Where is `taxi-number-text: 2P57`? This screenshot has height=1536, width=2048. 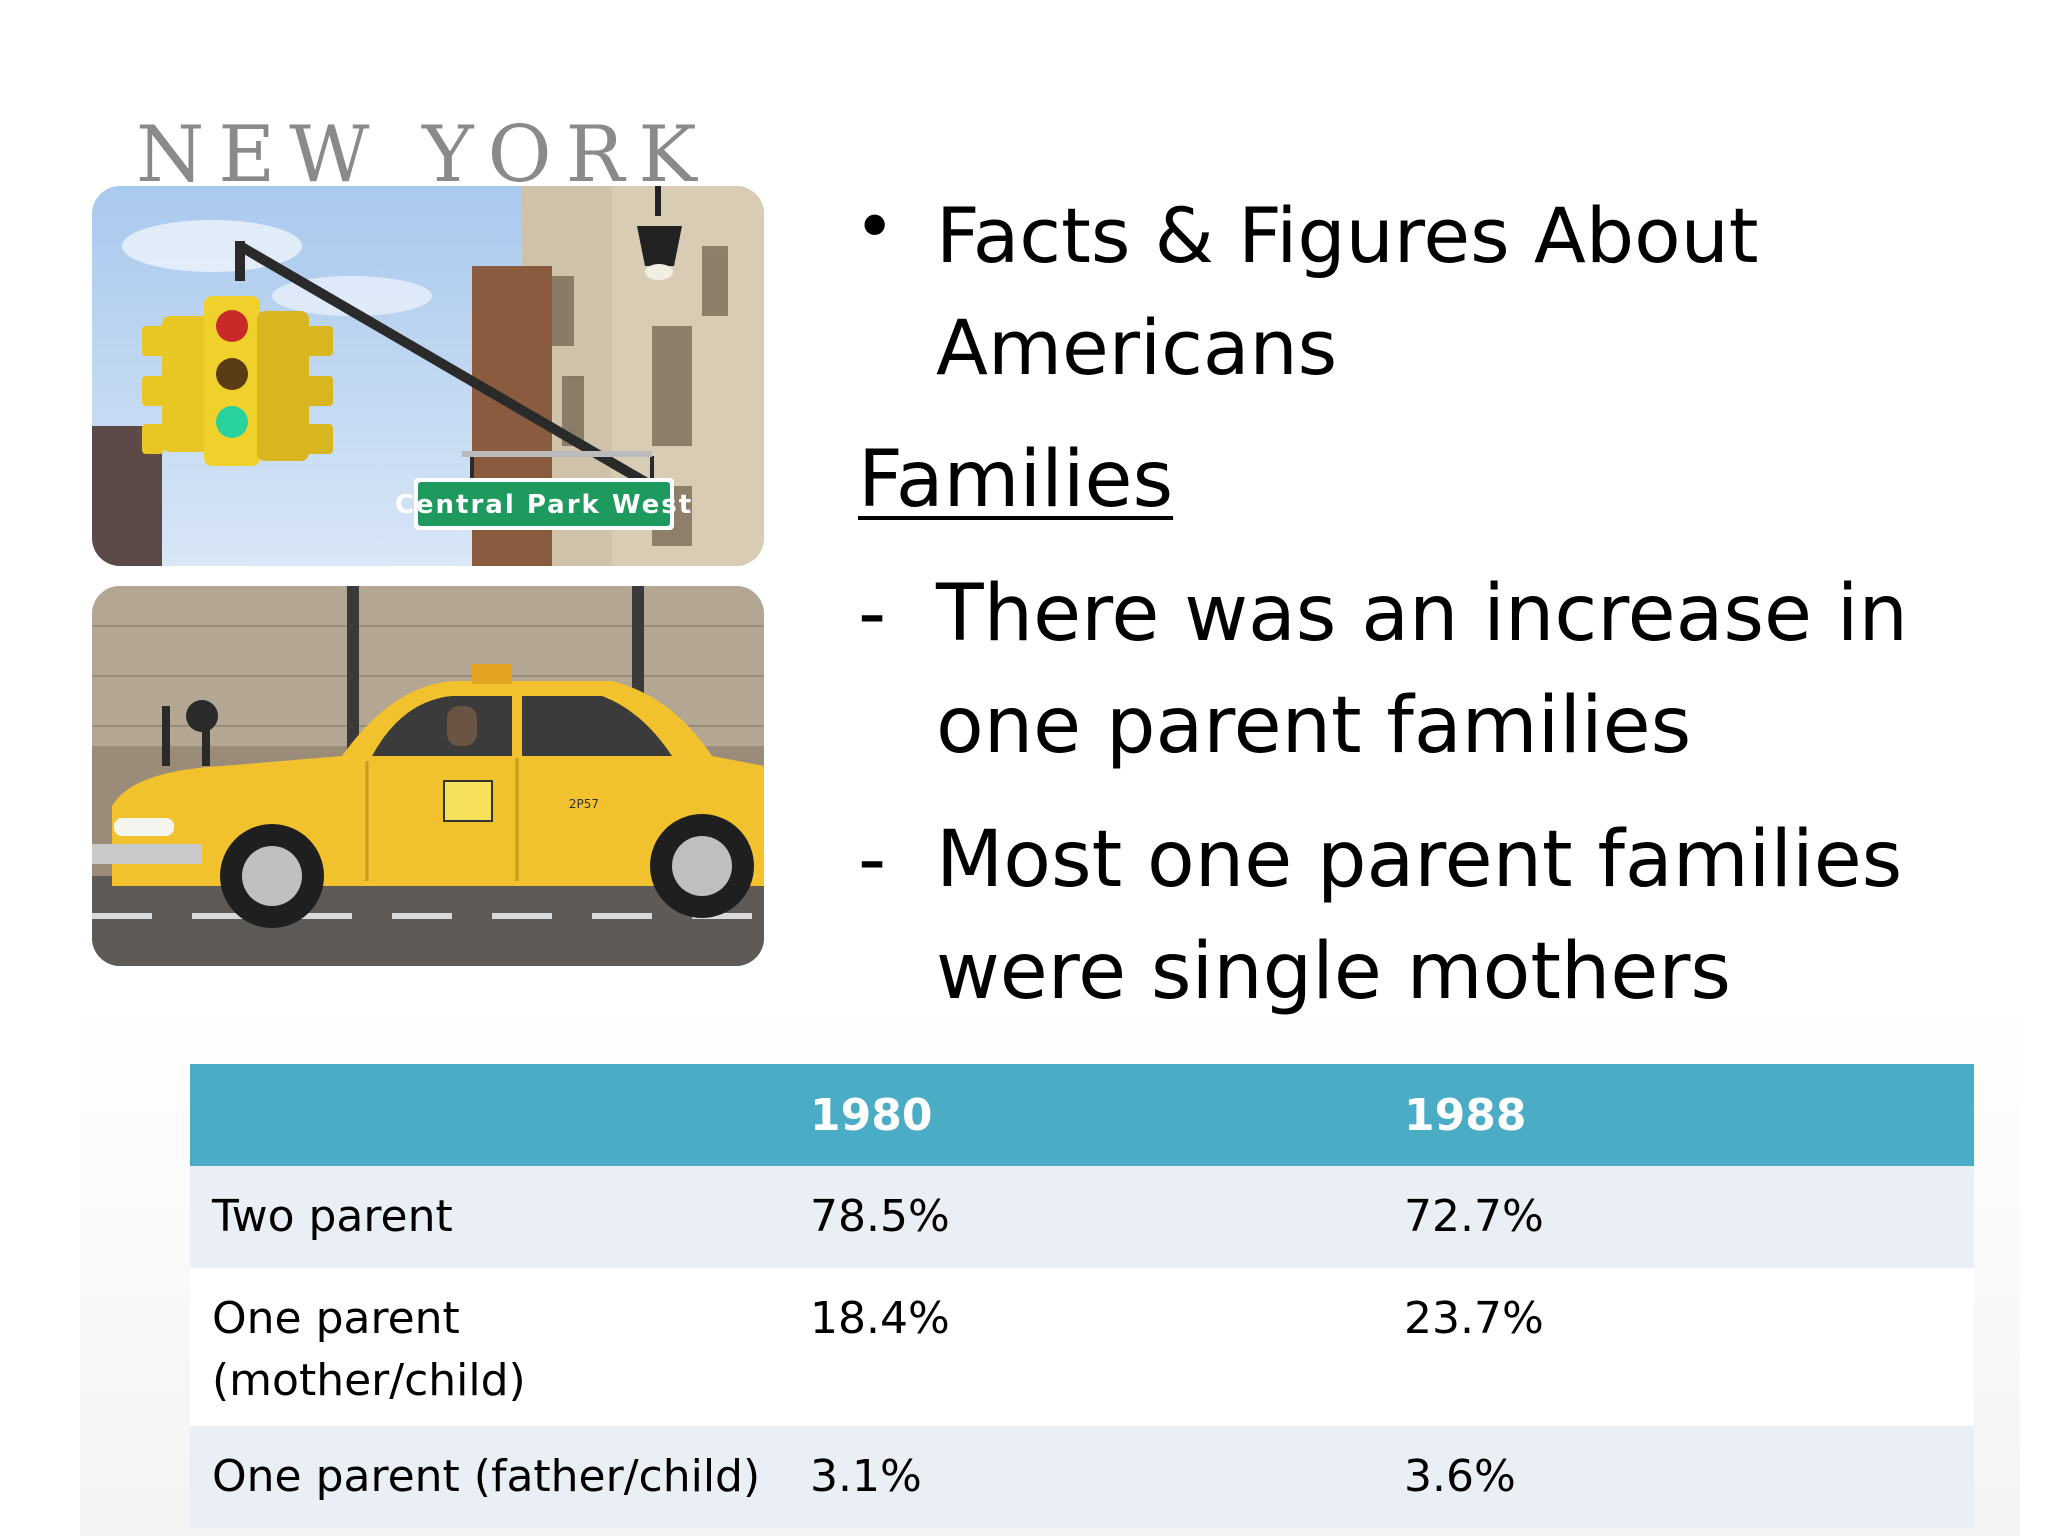
taxi-number-text: 2P57 is located at coordinates (584, 804).